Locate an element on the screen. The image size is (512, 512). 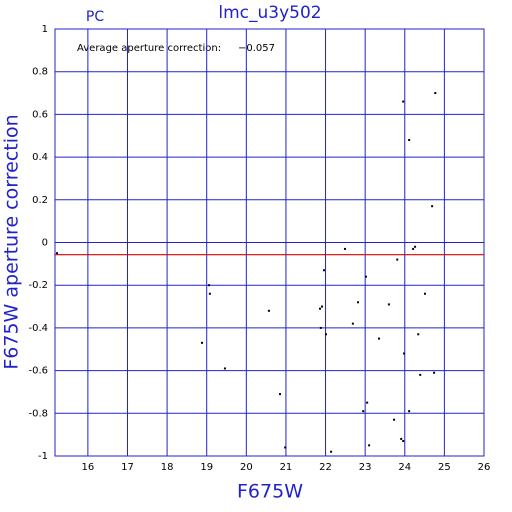
y-tick-label: 0.2 is located at coordinates (40, 200).